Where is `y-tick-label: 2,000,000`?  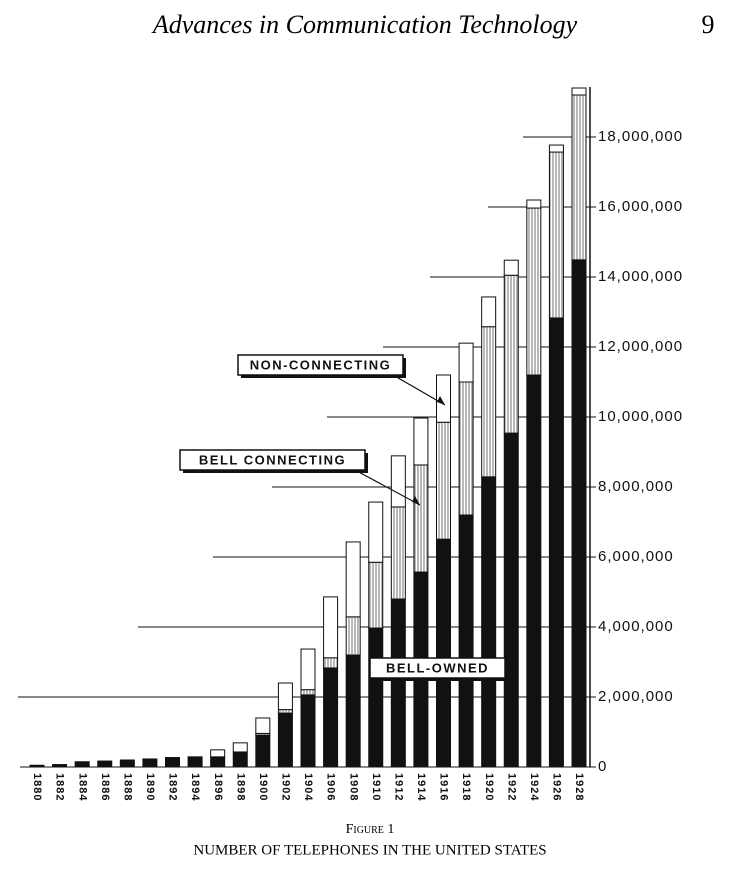 y-tick-label: 2,000,000 is located at coordinates (636, 696).